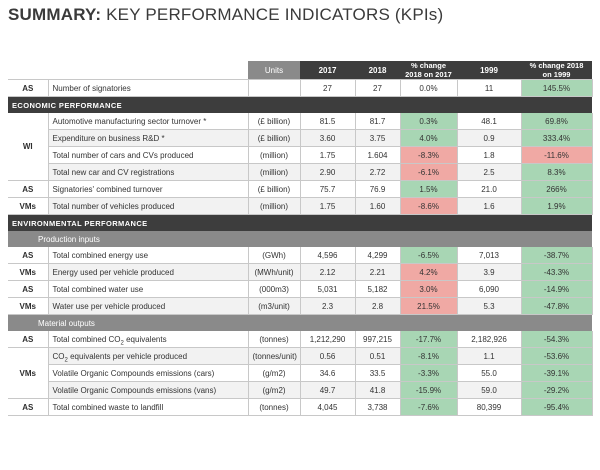 This screenshot has height=470, width=600. What do you see at coordinates (428, 356) in the screenshot?
I see `change-2017: -8.1%` at bounding box center [428, 356].